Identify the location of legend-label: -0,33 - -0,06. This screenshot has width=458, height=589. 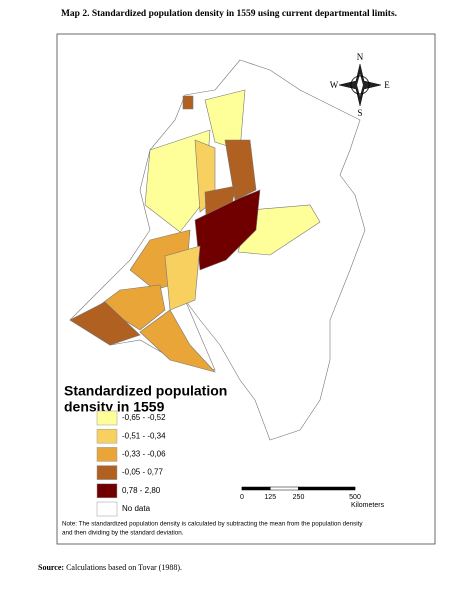
(144, 454).